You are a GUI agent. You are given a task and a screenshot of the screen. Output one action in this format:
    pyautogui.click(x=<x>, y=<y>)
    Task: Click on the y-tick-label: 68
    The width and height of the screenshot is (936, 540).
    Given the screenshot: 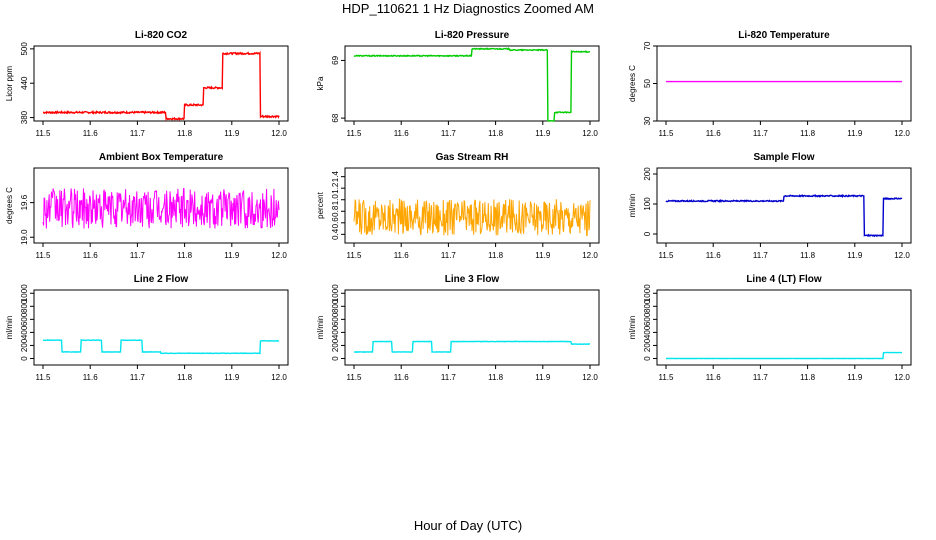 What is the action you would take?
    pyautogui.click(x=335, y=117)
    